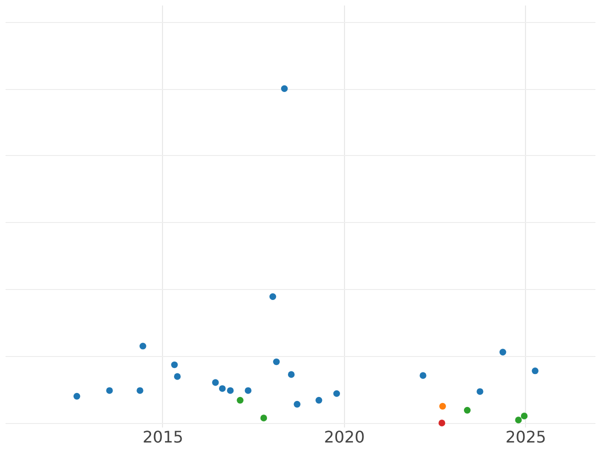  I want to click on x-tick-label: 2020, so click(344, 437).